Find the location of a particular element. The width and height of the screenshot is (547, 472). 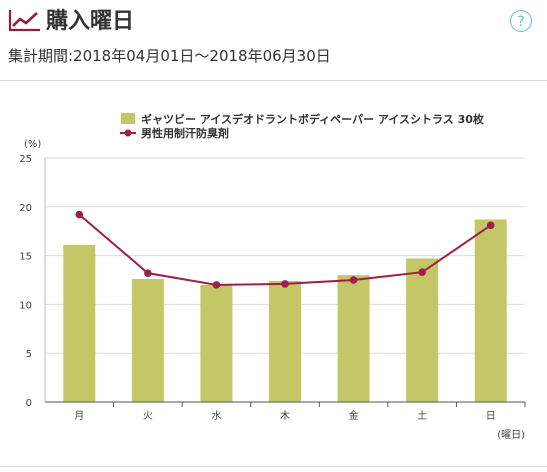

x-tick-label: 火 is located at coordinates (148, 416).